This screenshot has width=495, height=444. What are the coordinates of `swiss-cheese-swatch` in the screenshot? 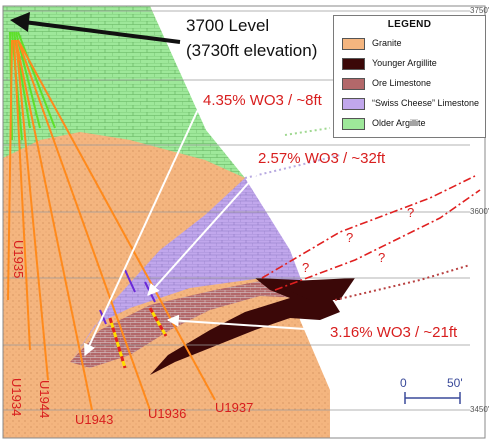 It's located at (353, 104).